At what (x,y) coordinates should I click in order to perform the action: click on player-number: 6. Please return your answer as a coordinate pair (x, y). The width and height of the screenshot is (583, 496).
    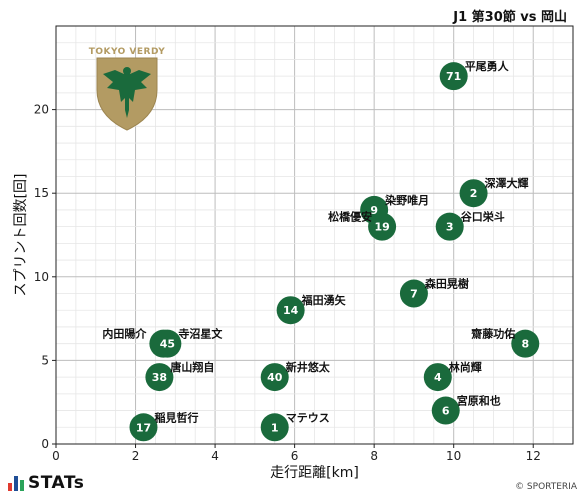
    Looking at the image, I should click on (446, 411).